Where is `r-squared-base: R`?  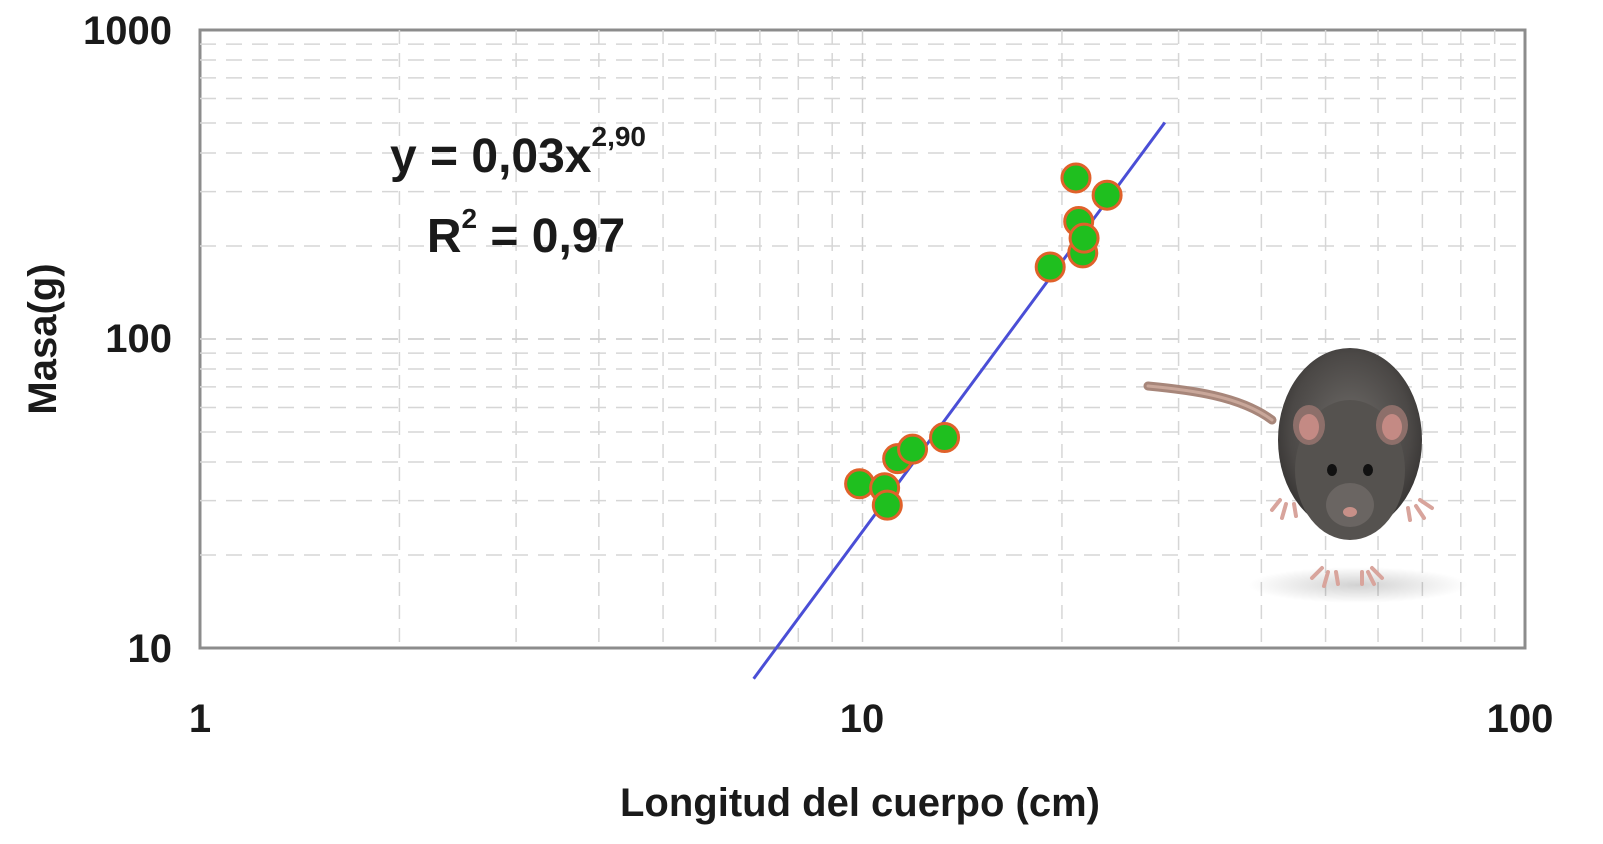 r-squared-base: R is located at coordinates (444, 236).